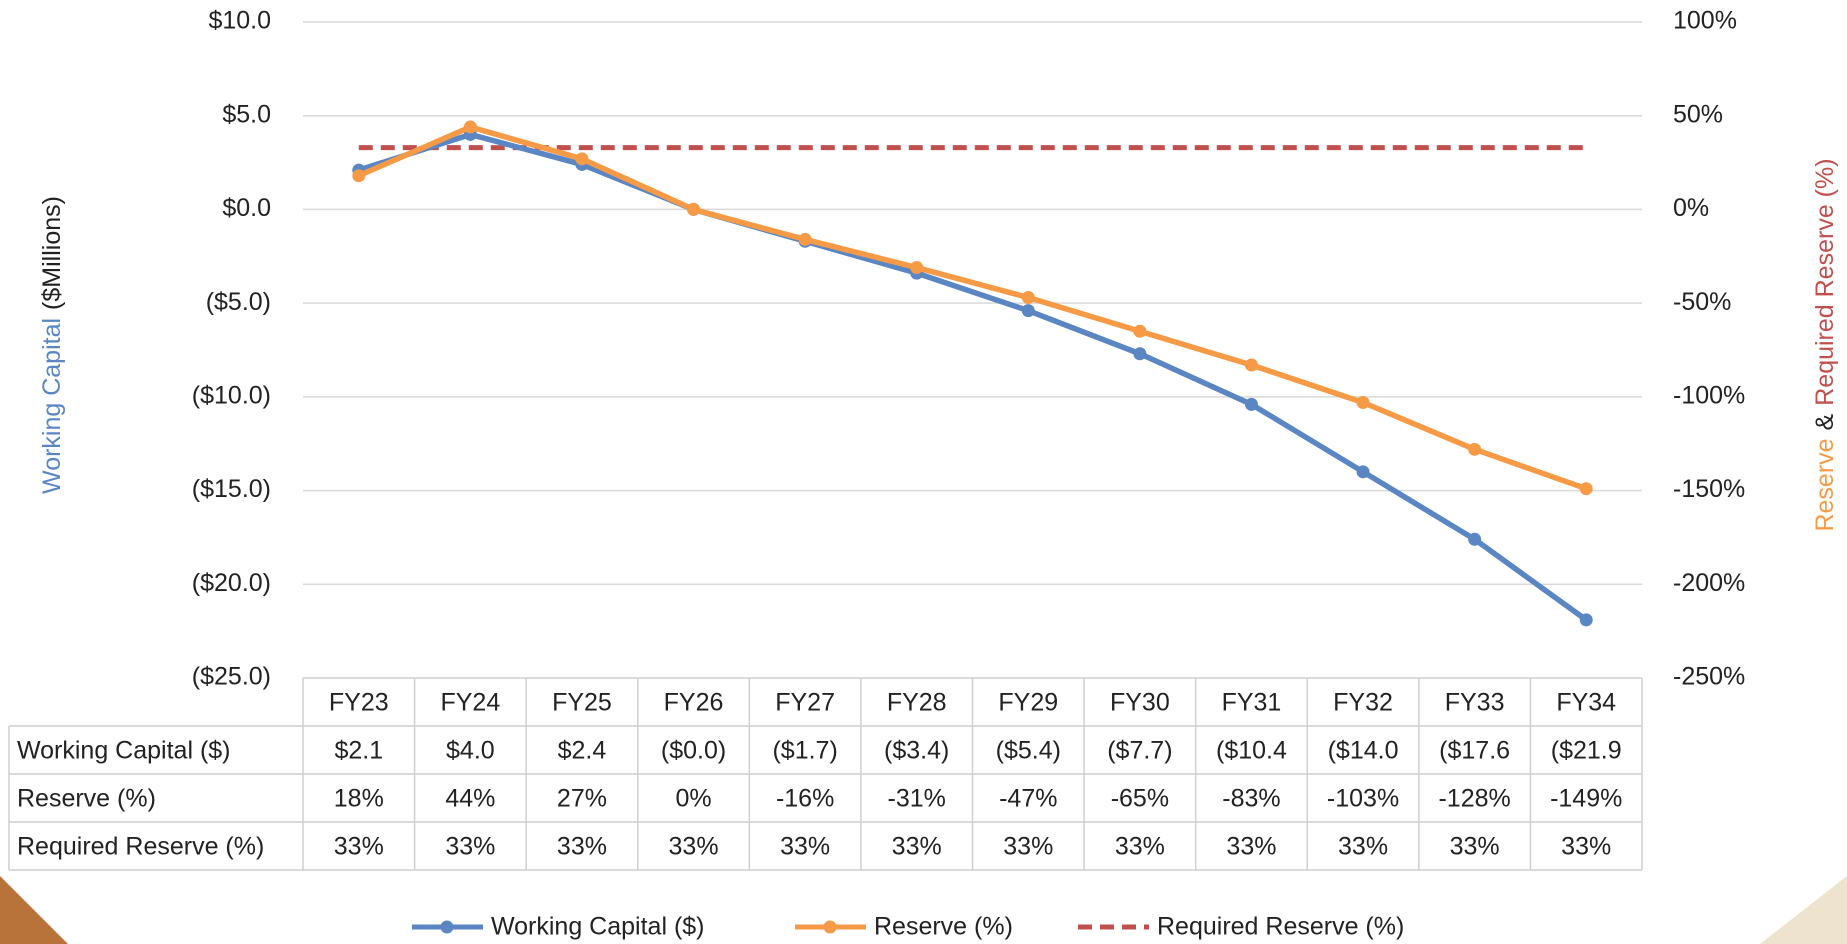 Image resolution: width=1847 pixels, height=944 pixels. Describe the element at coordinates (1709, 677) in the screenshot. I see `y2-tick-label: -250%` at that location.